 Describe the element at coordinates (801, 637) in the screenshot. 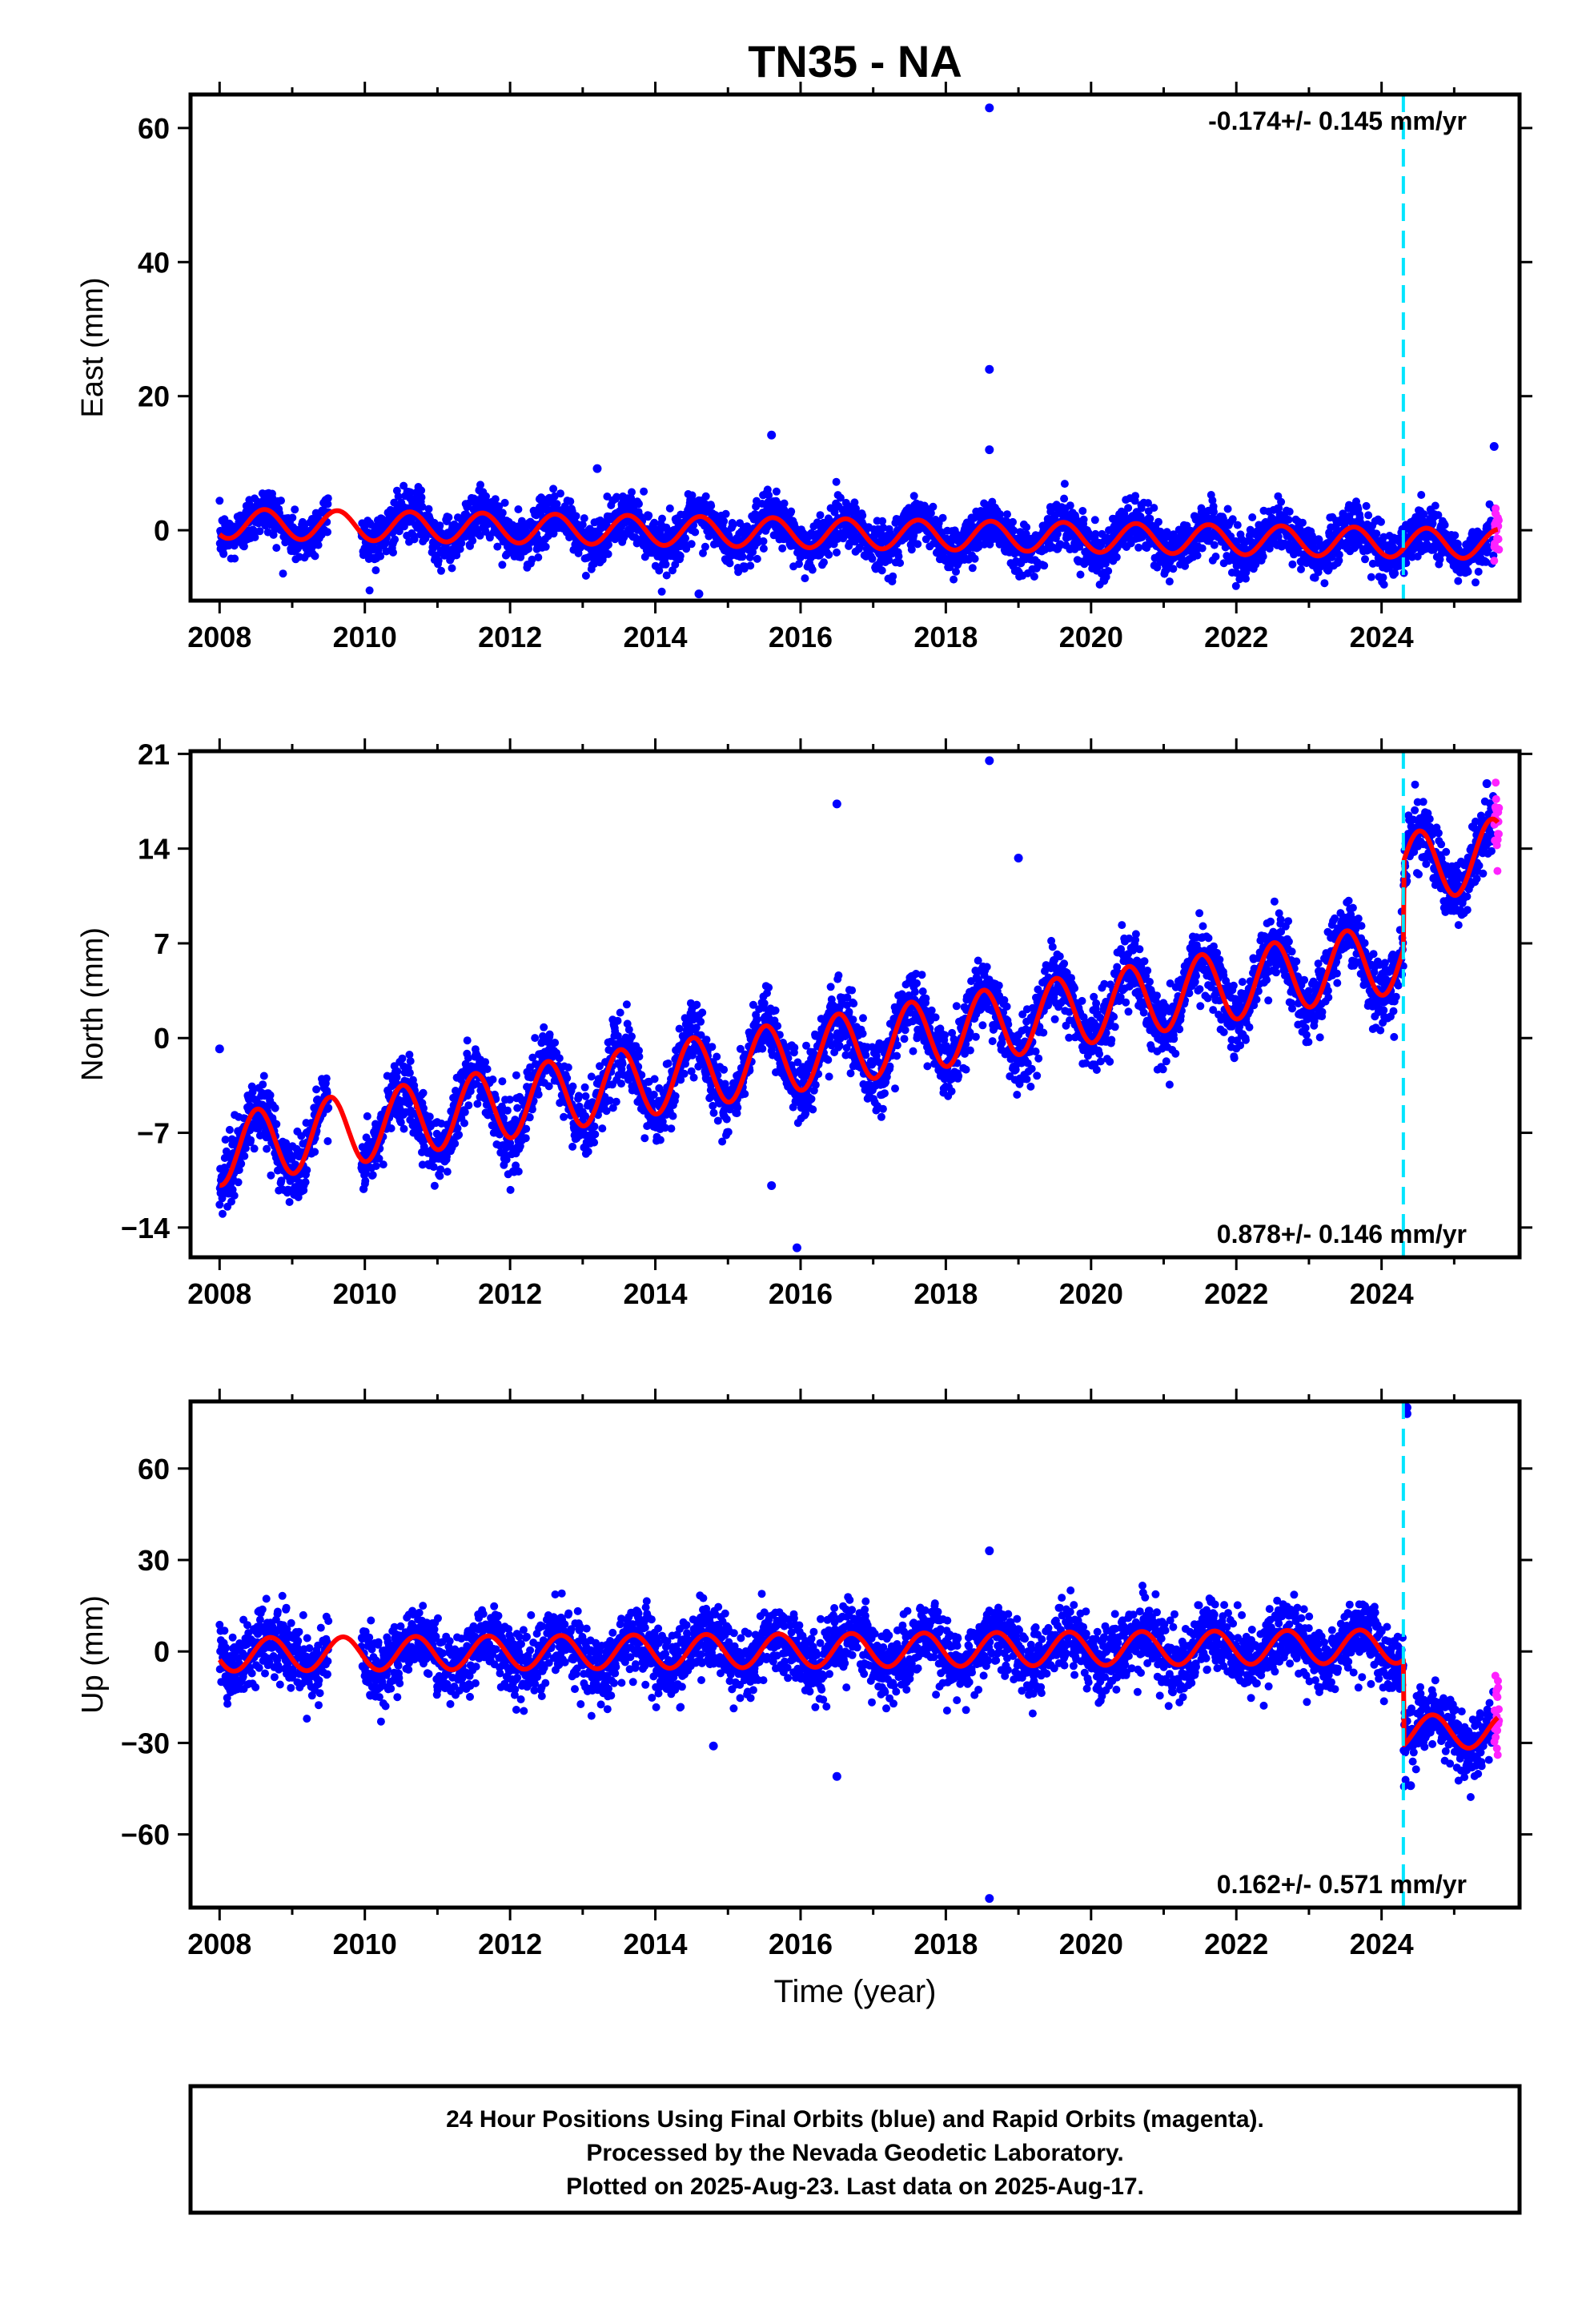

I see `x-tick-label: 2016` at that location.